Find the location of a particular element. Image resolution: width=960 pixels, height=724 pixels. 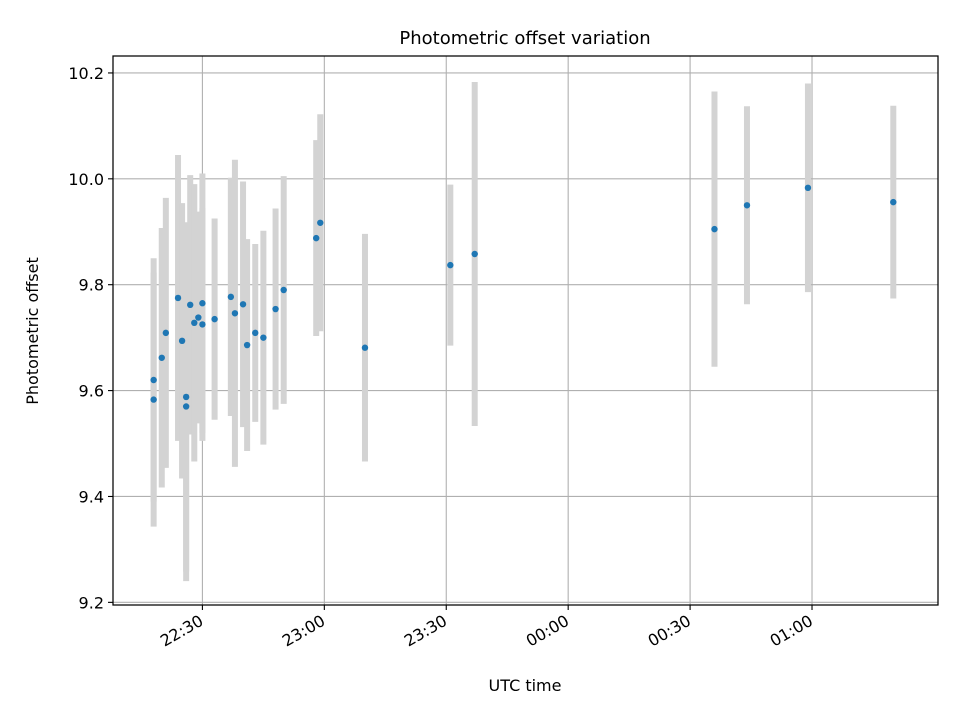

chart-title: Photometric offset variation is located at coordinates (524, 38).